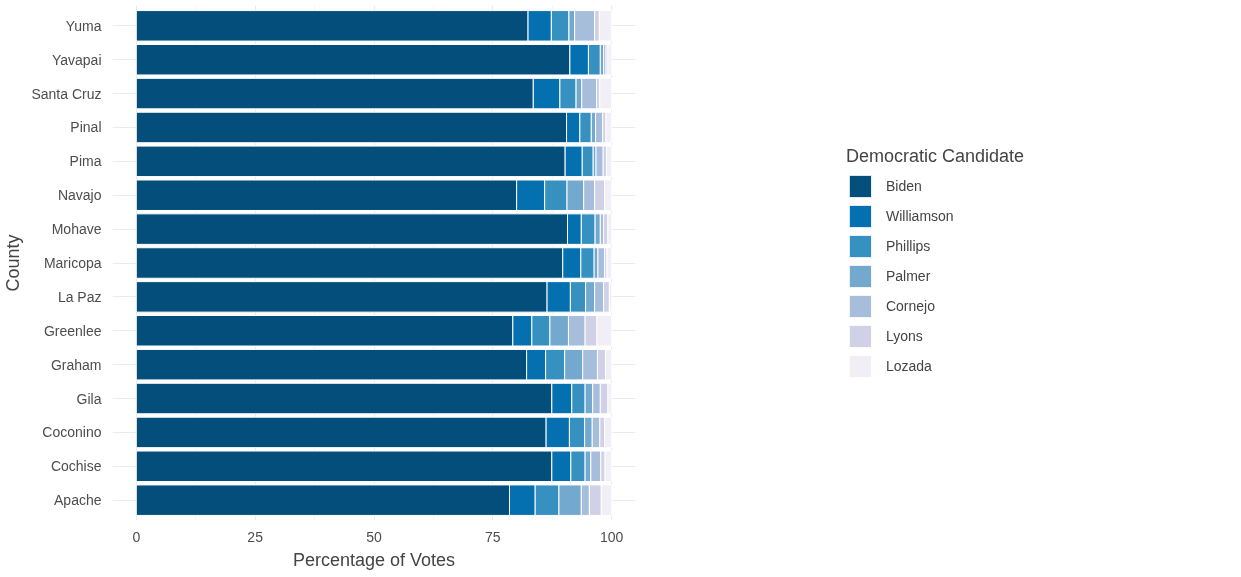 The image size is (1241, 577). I want to click on legend-label: Palmer, so click(908, 275).